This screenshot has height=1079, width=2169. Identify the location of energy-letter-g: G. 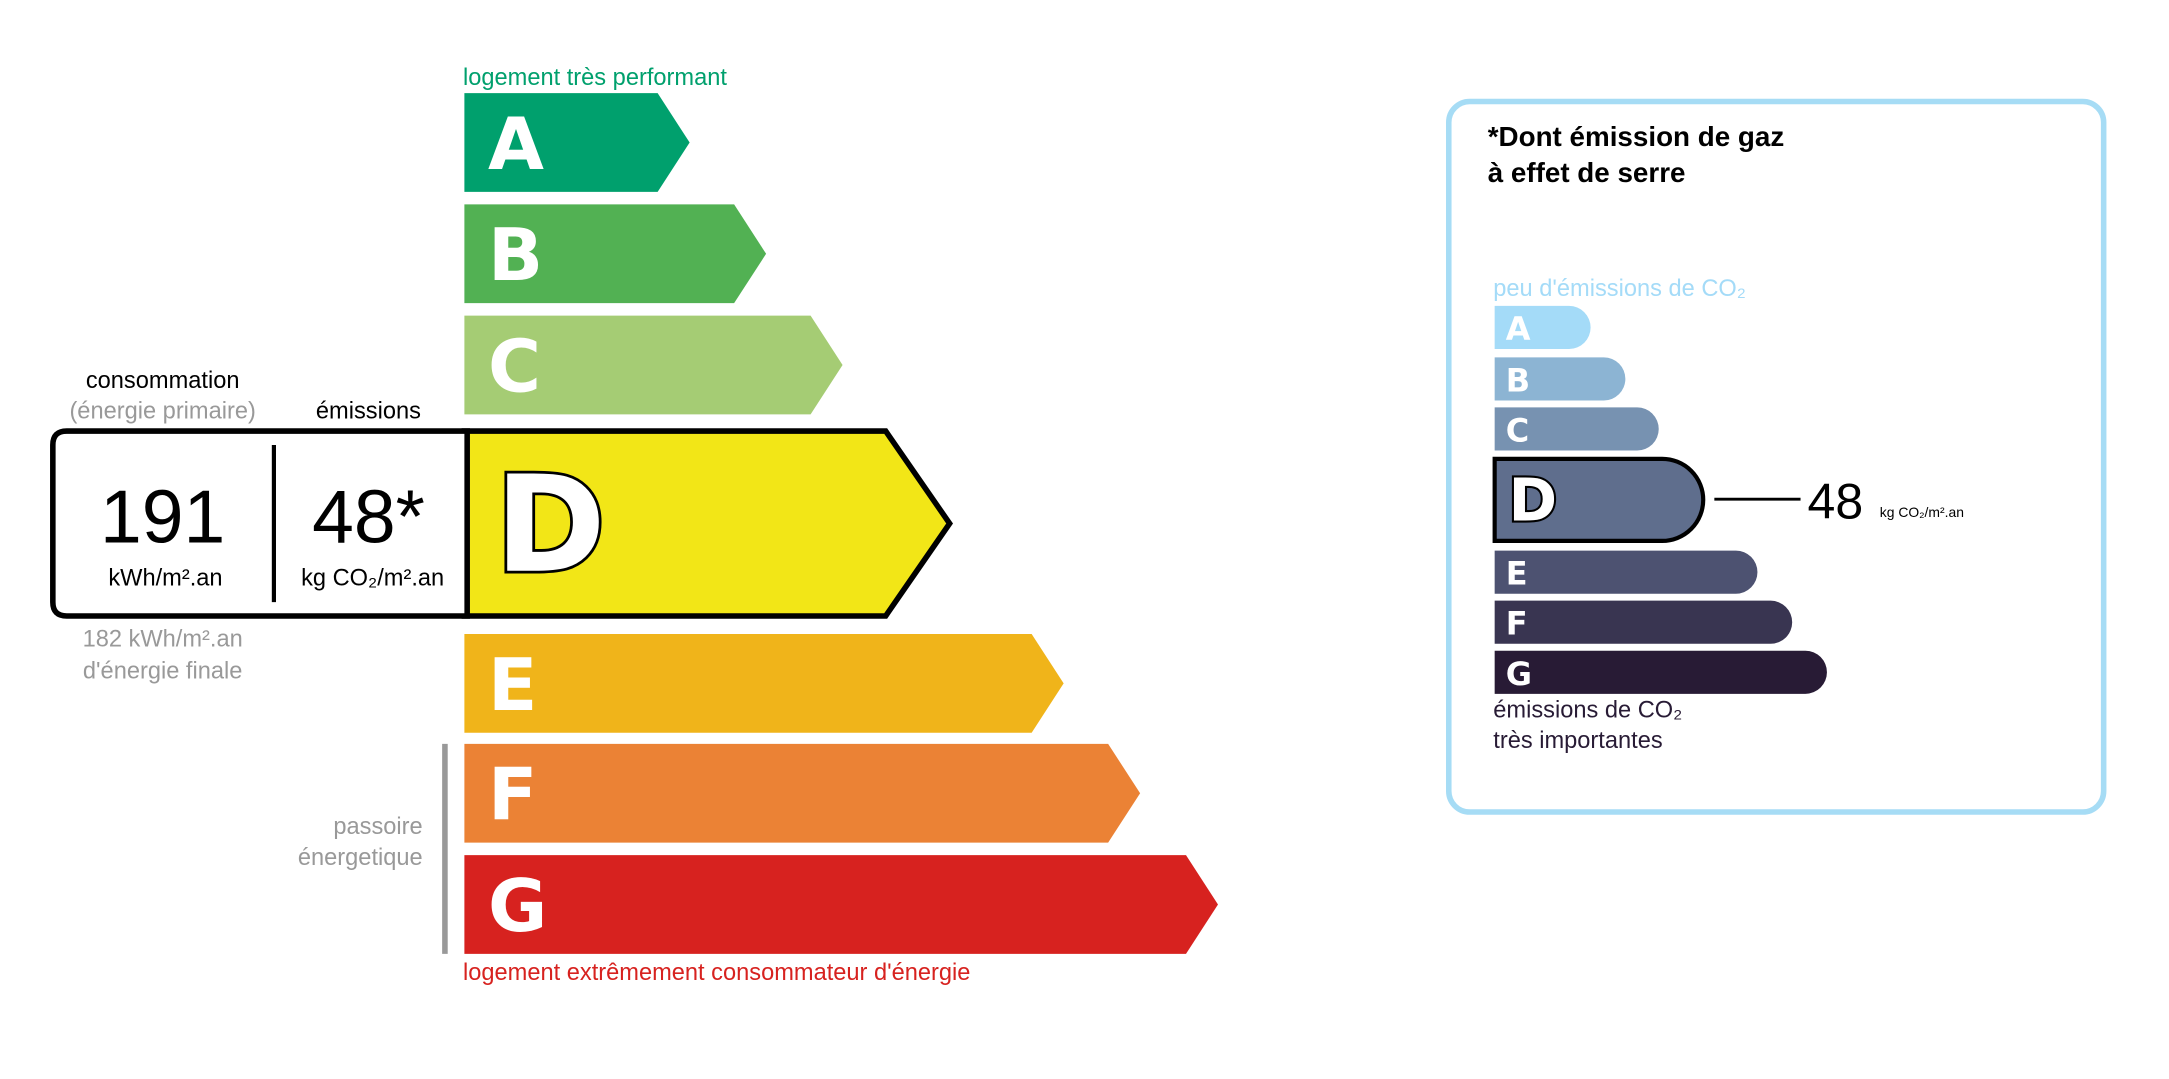
(517, 907).